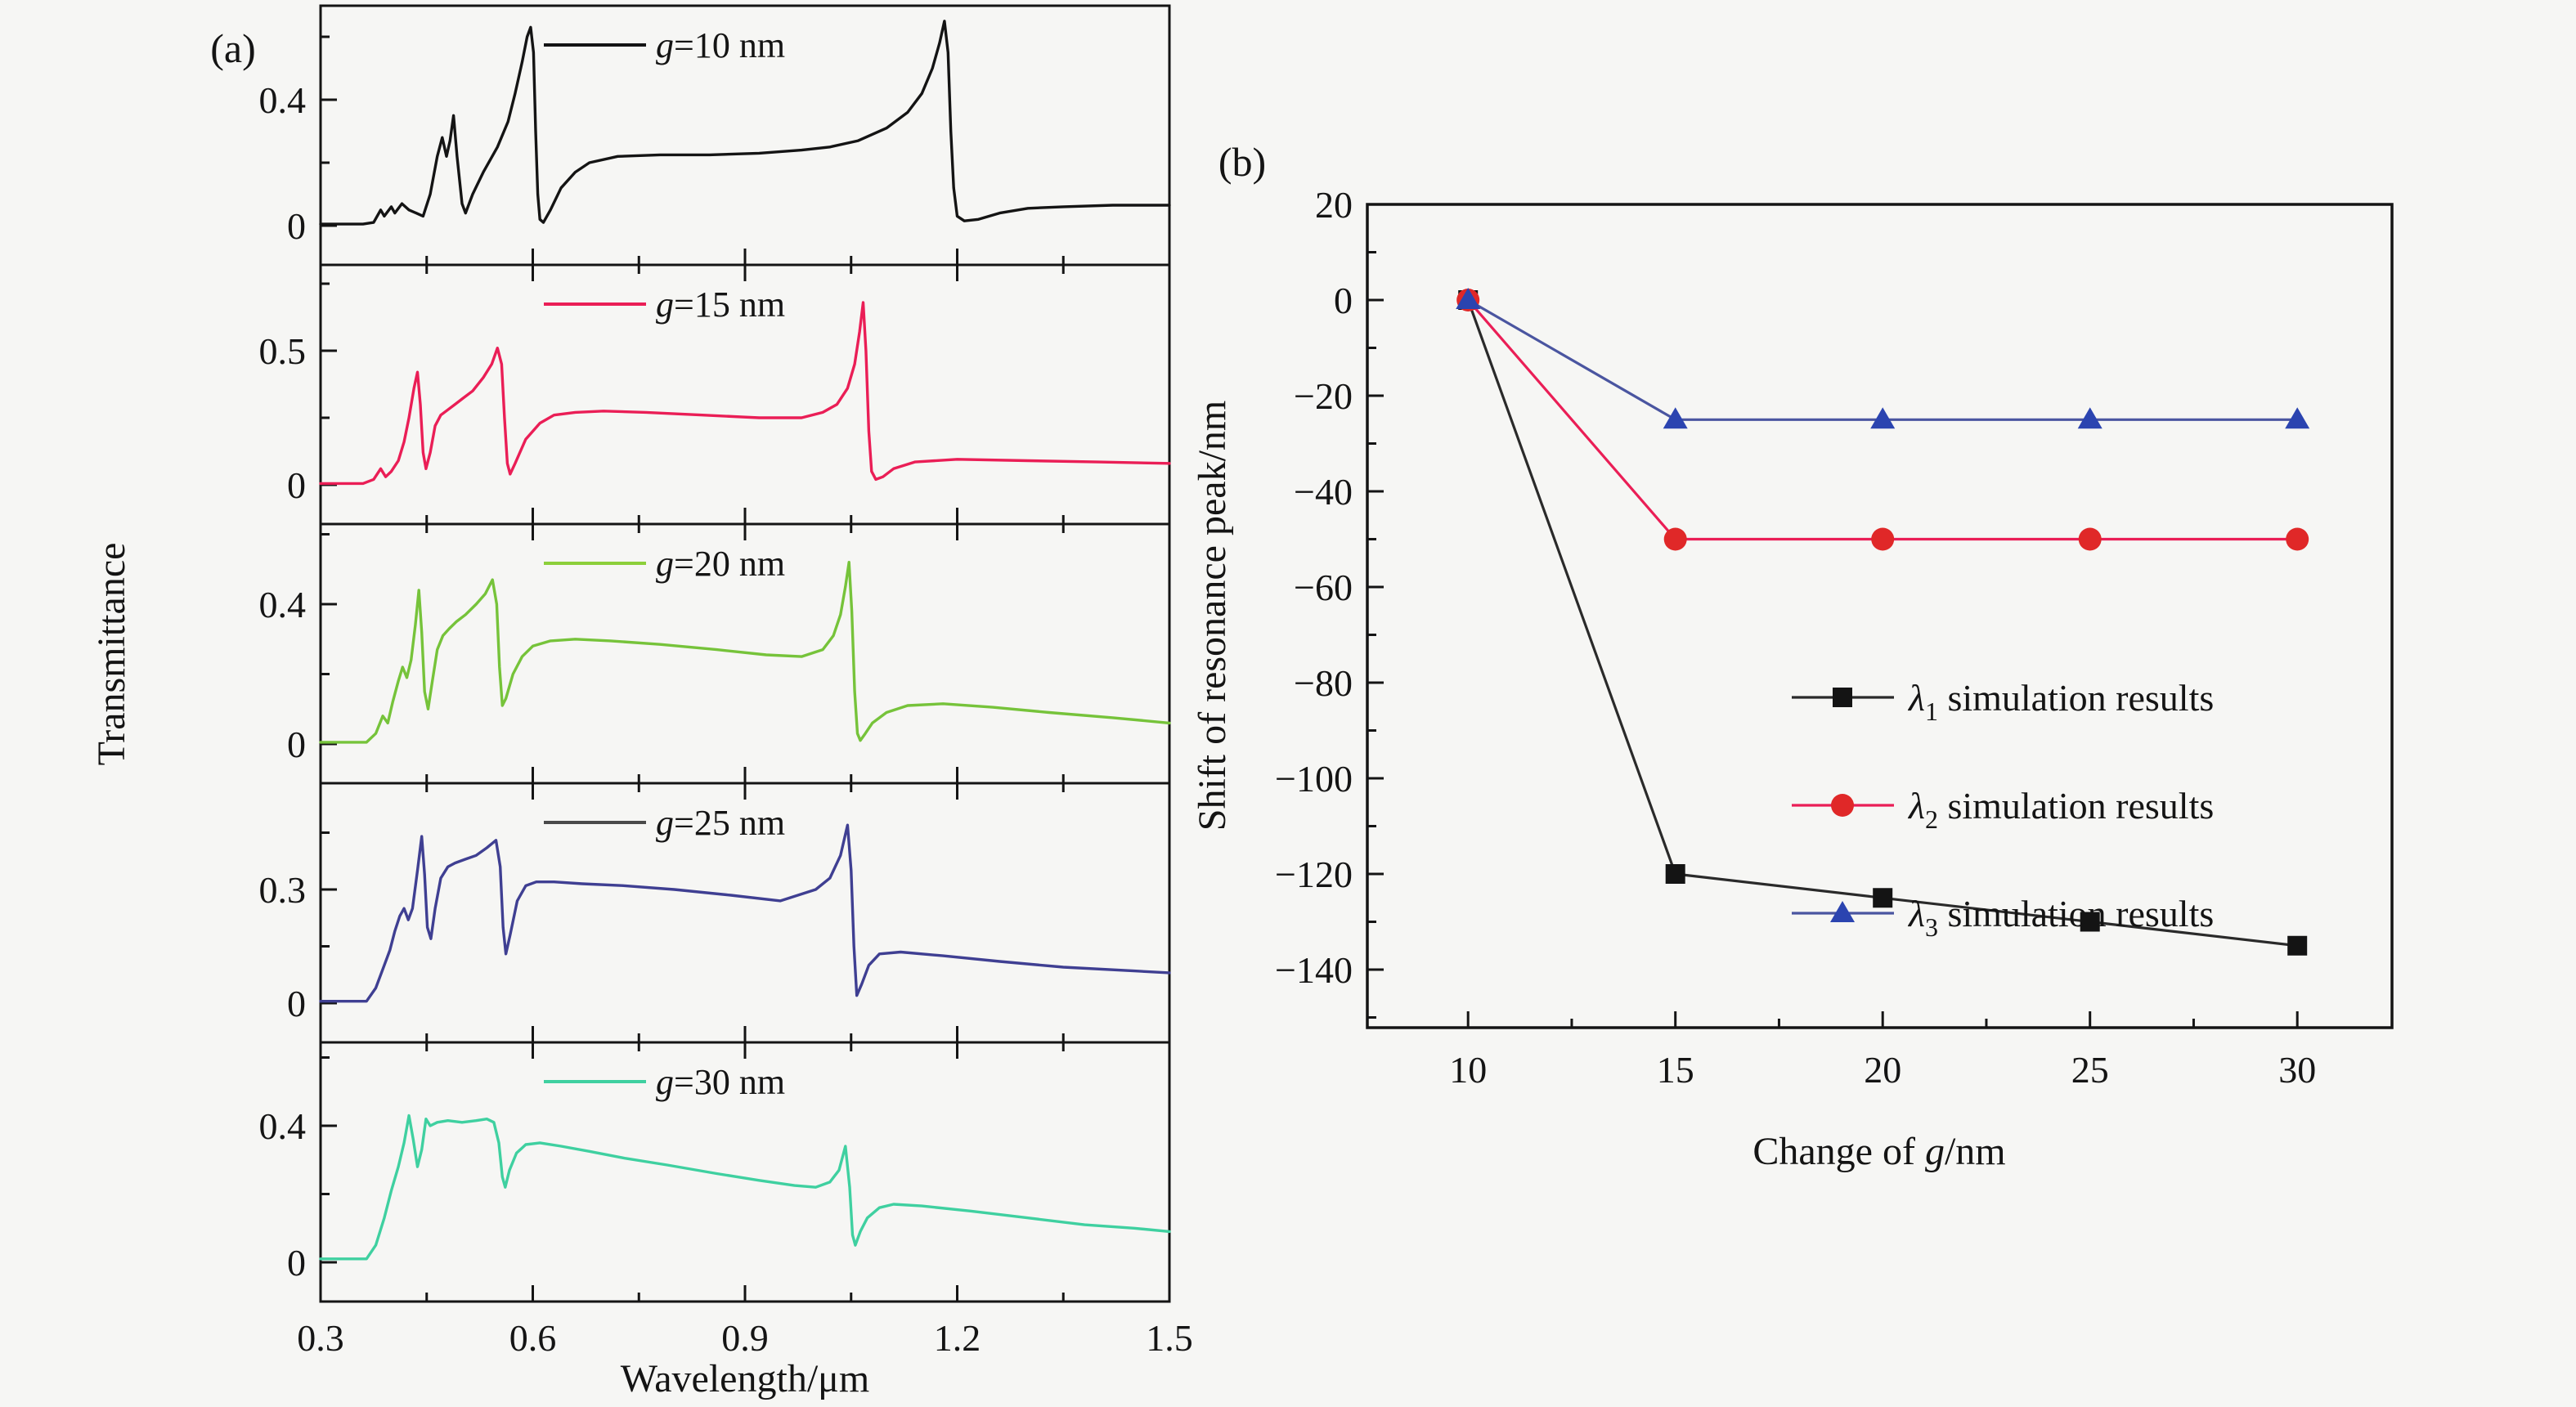  I want to click on legend-label-g30: g=30 nm, so click(720, 1082).